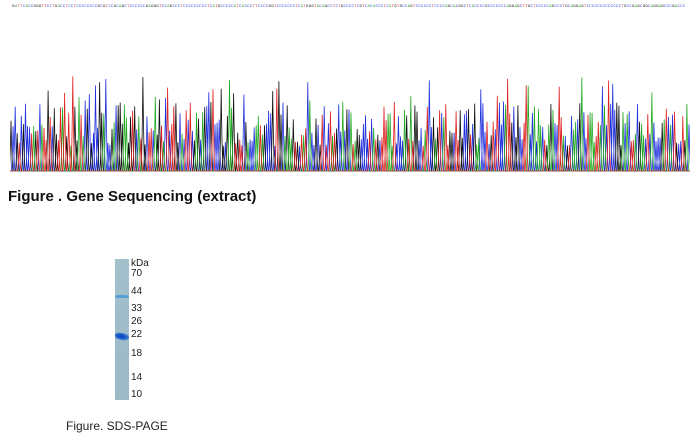  What do you see at coordinates (137, 377) in the screenshot?
I see `marker-14: 14` at bounding box center [137, 377].